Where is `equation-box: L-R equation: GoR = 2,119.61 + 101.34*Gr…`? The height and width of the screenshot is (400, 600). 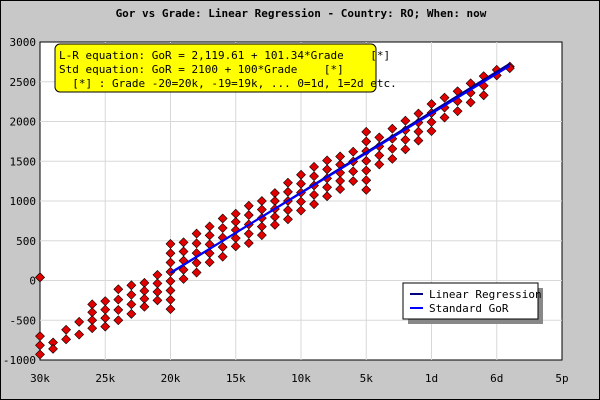
equation-box: L-R equation: GoR = 2,119.61 + 101.34*Gr… is located at coordinates (225, 68).